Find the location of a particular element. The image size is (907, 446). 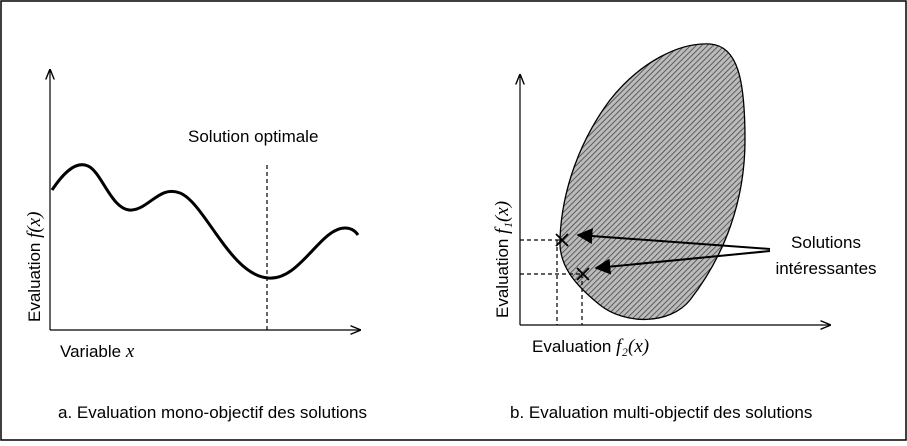

x-label-math: x is located at coordinates (130, 351).